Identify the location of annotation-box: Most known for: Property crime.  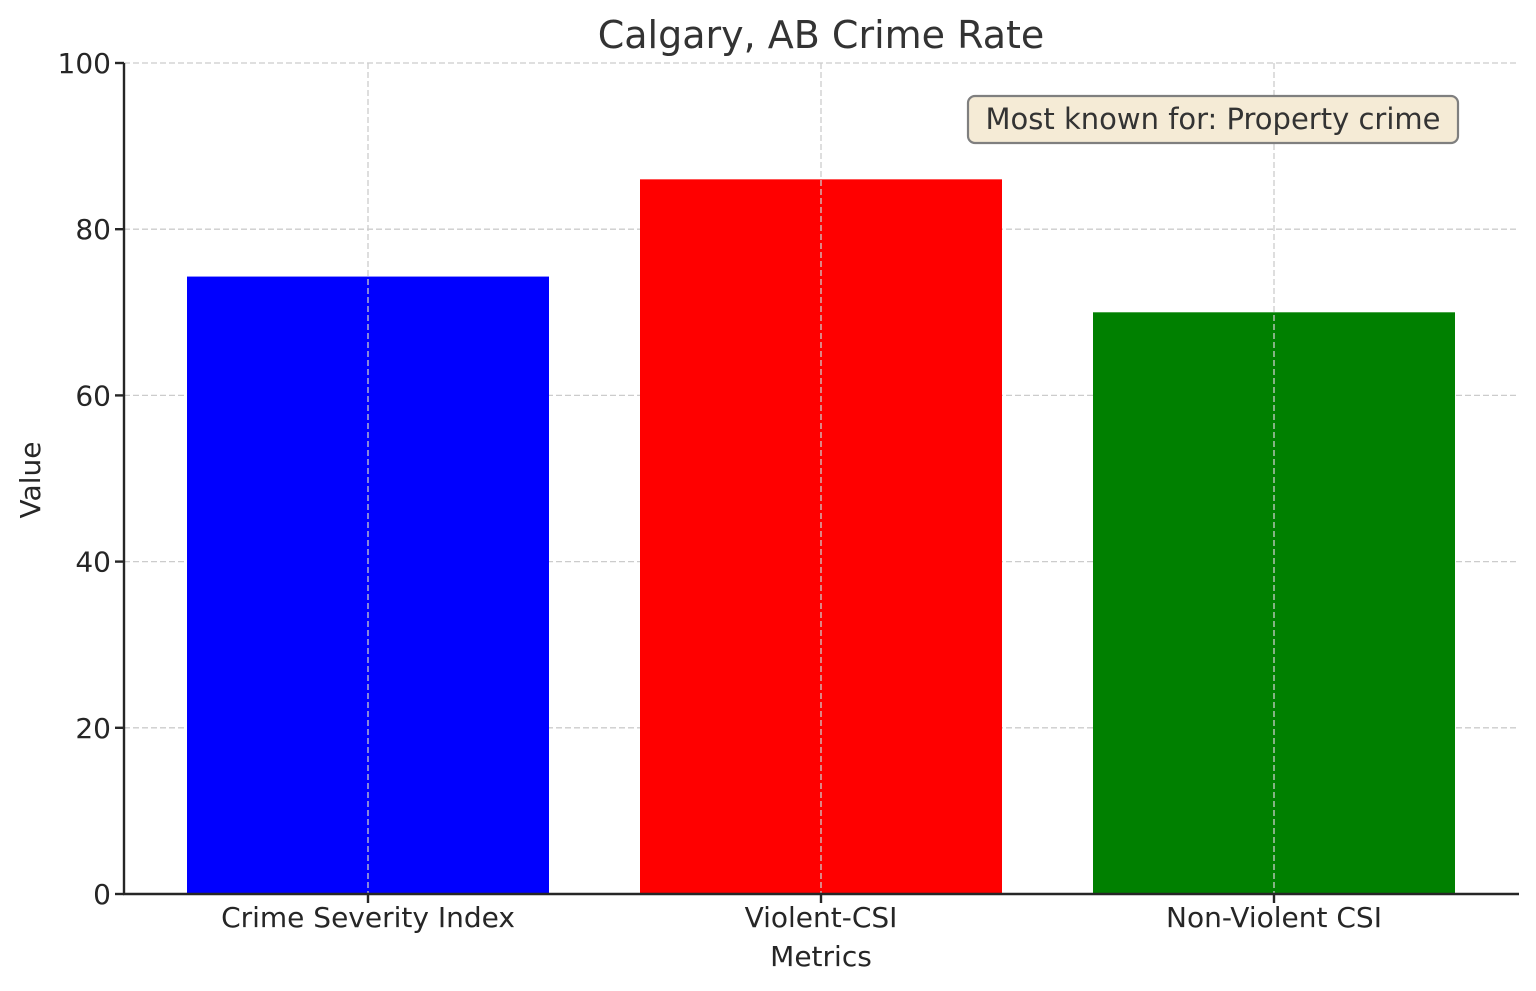
(1213, 119).